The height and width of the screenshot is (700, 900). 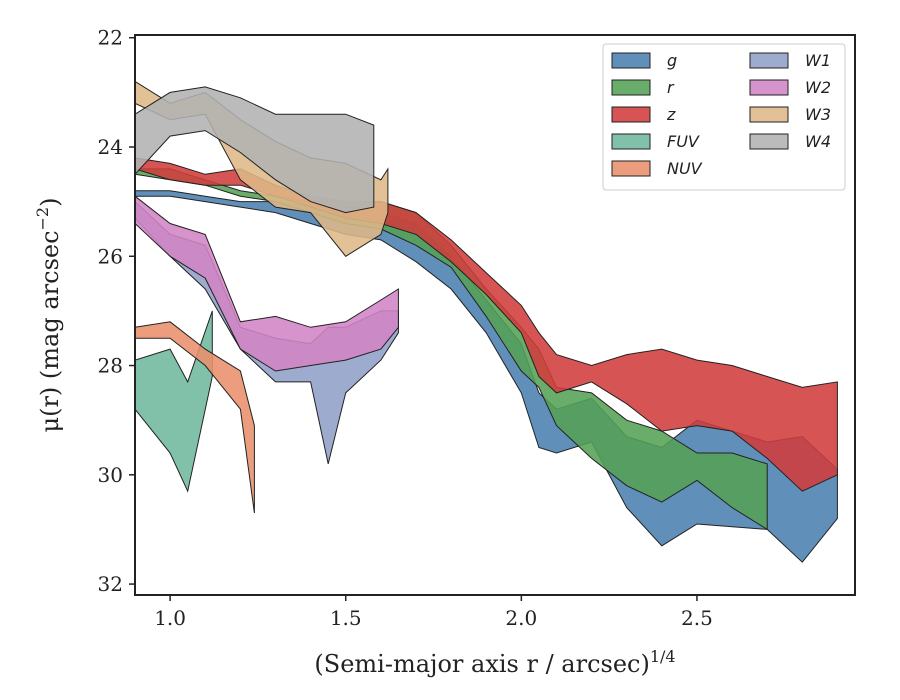 What do you see at coordinates (110, 366) in the screenshot?
I see `y-tick-label: 28` at bounding box center [110, 366].